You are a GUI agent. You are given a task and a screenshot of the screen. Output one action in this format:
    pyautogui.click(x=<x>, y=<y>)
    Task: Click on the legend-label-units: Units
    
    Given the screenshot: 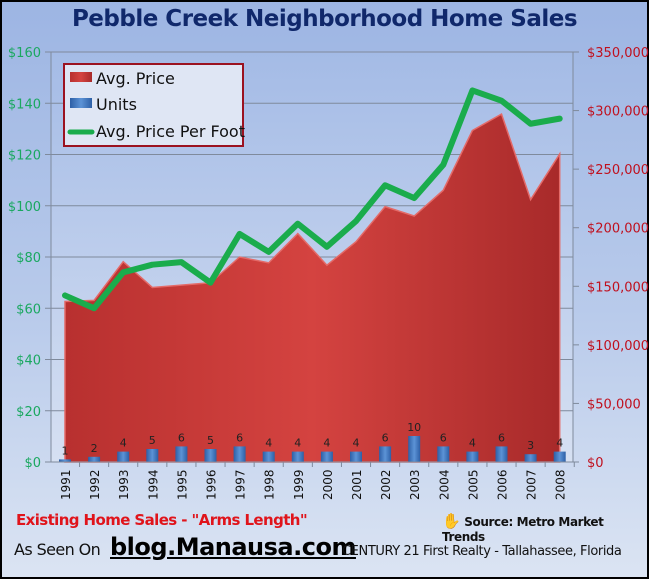 What is the action you would take?
    pyautogui.click(x=116, y=104)
    